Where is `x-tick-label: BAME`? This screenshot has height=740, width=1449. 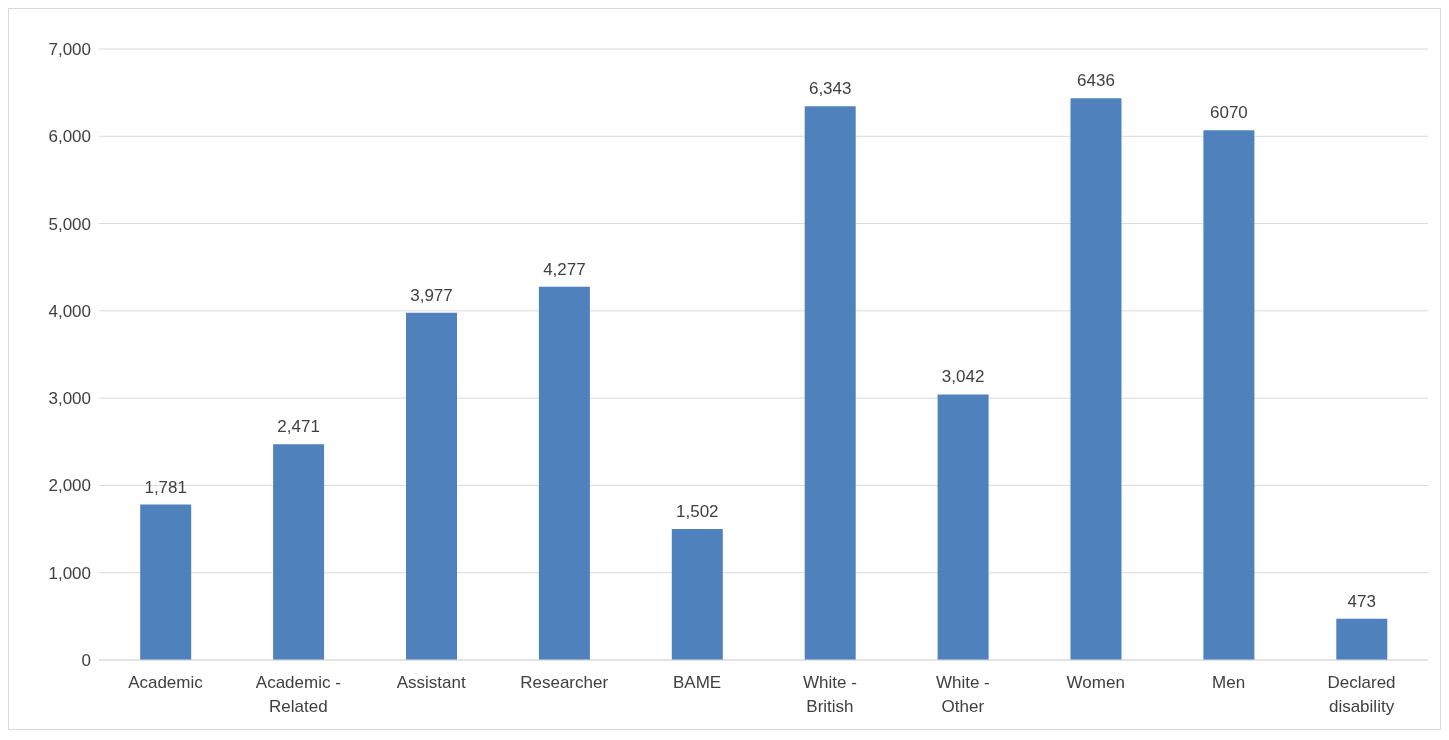 x-tick-label: BAME is located at coordinates (697, 682).